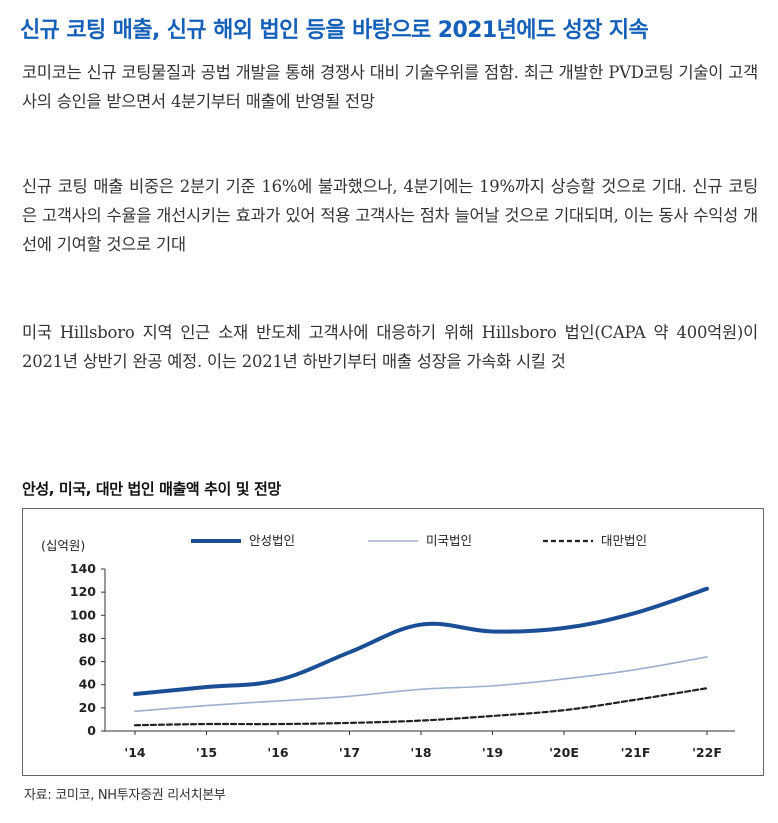  What do you see at coordinates (88, 684) in the screenshot?
I see `y-tick-label: 40` at bounding box center [88, 684].